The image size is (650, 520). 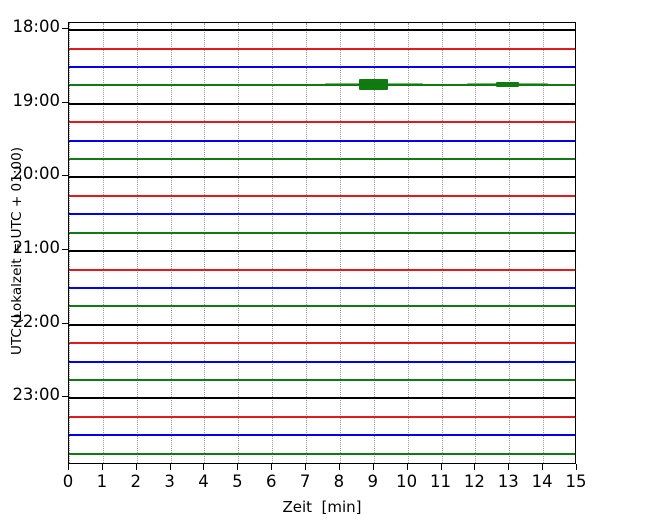 What do you see at coordinates (36, 100) in the screenshot?
I see `y-tick-label: 19:00` at bounding box center [36, 100].